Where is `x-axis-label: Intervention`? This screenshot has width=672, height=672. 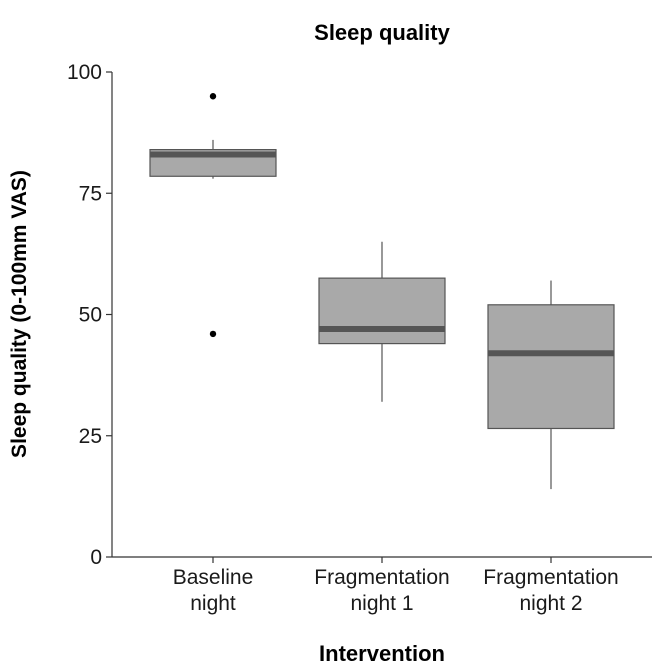 x-axis-label: Intervention is located at coordinates (382, 653).